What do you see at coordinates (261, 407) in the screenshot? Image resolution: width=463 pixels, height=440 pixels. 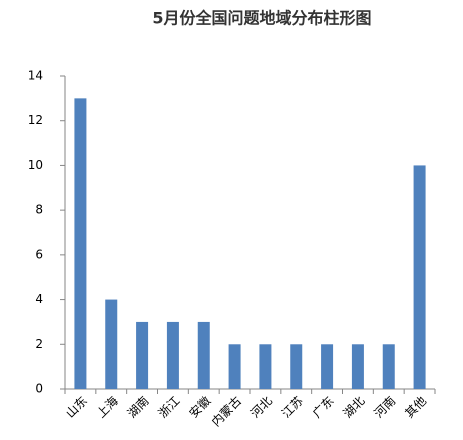 I see `x-tick-label: 河北` at bounding box center [261, 407].